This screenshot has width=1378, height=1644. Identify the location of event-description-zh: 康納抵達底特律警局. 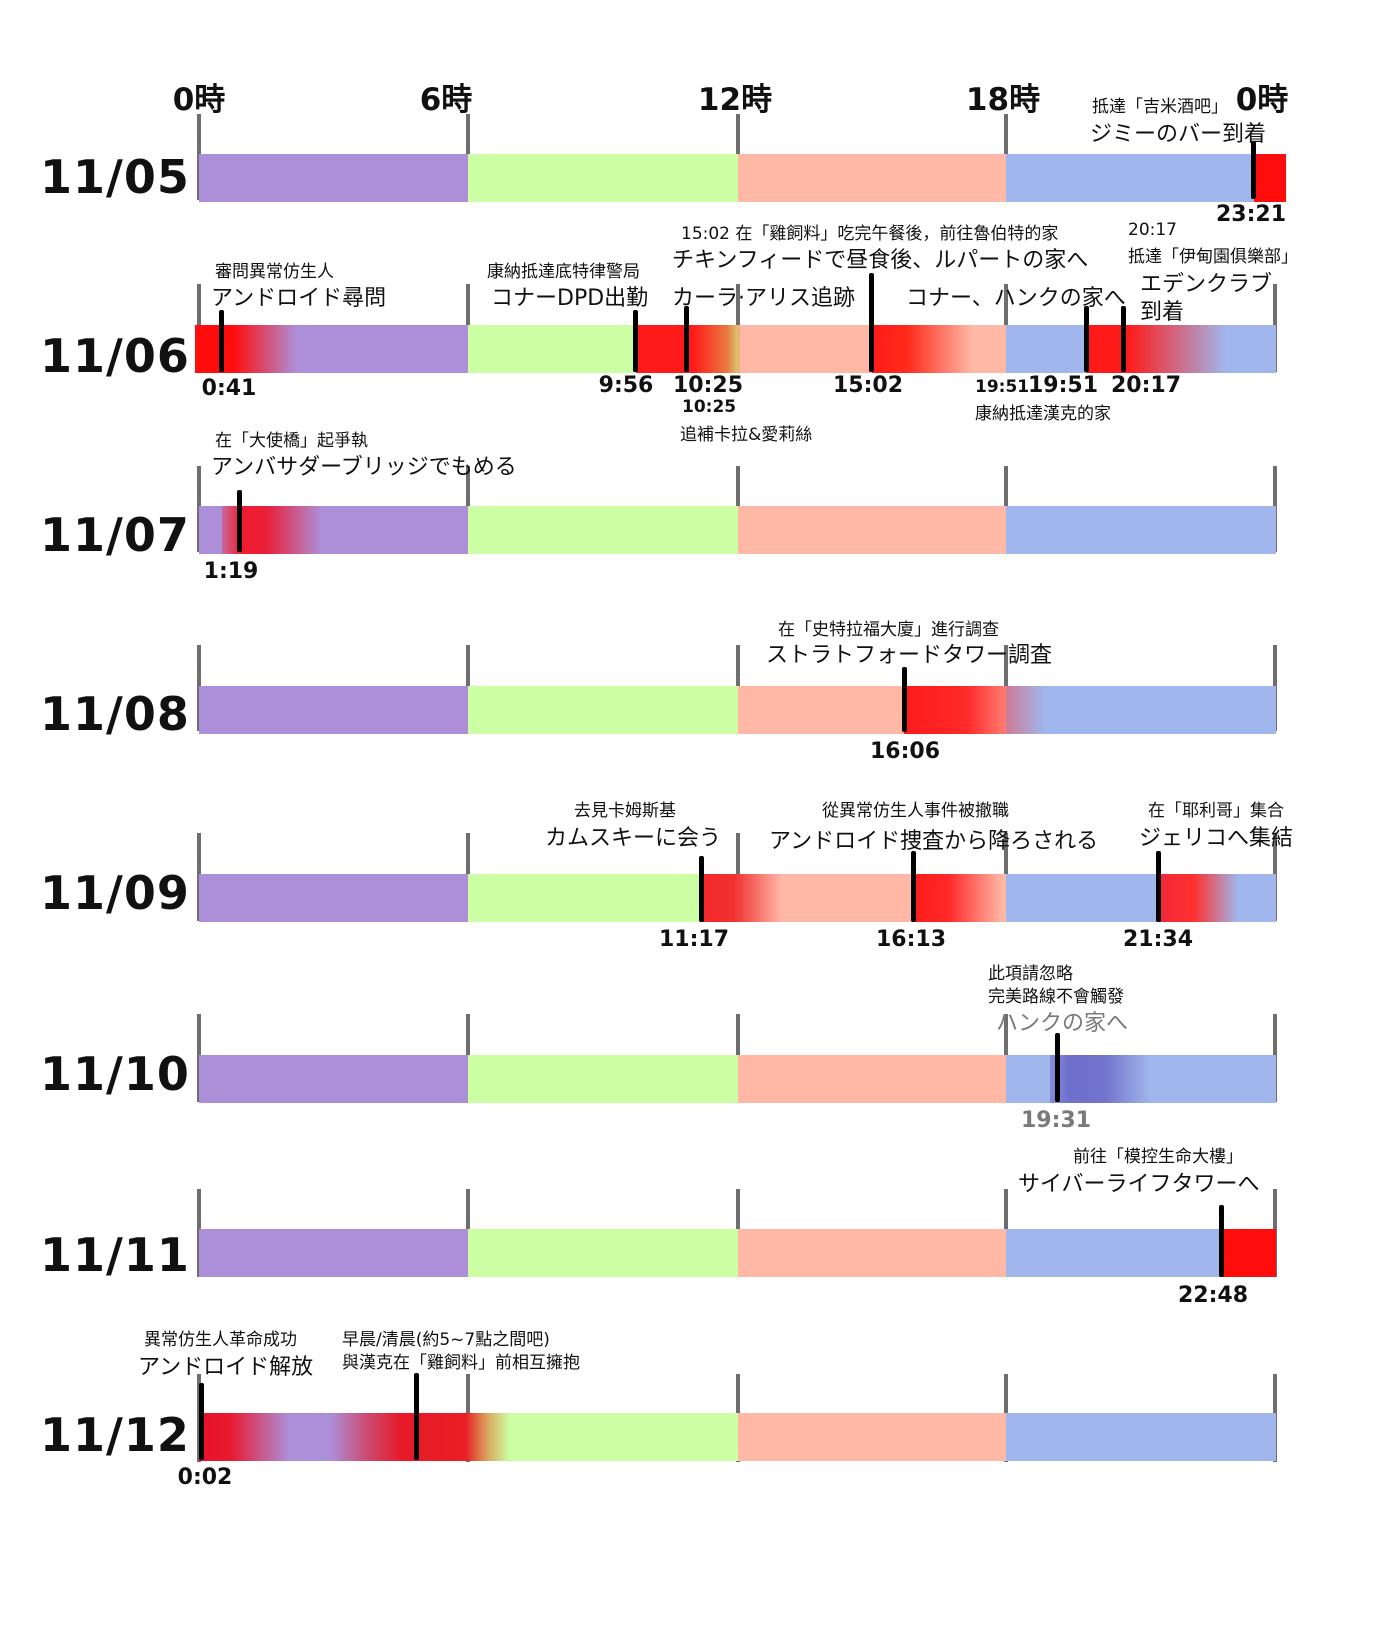
(563, 272).